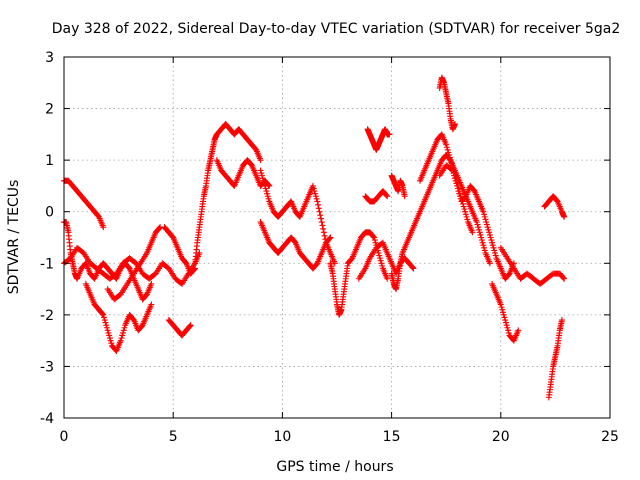 This screenshot has width=640, height=480. Describe the element at coordinates (282, 437) in the screenshot. I see `x-tick-label: 10` at that location.